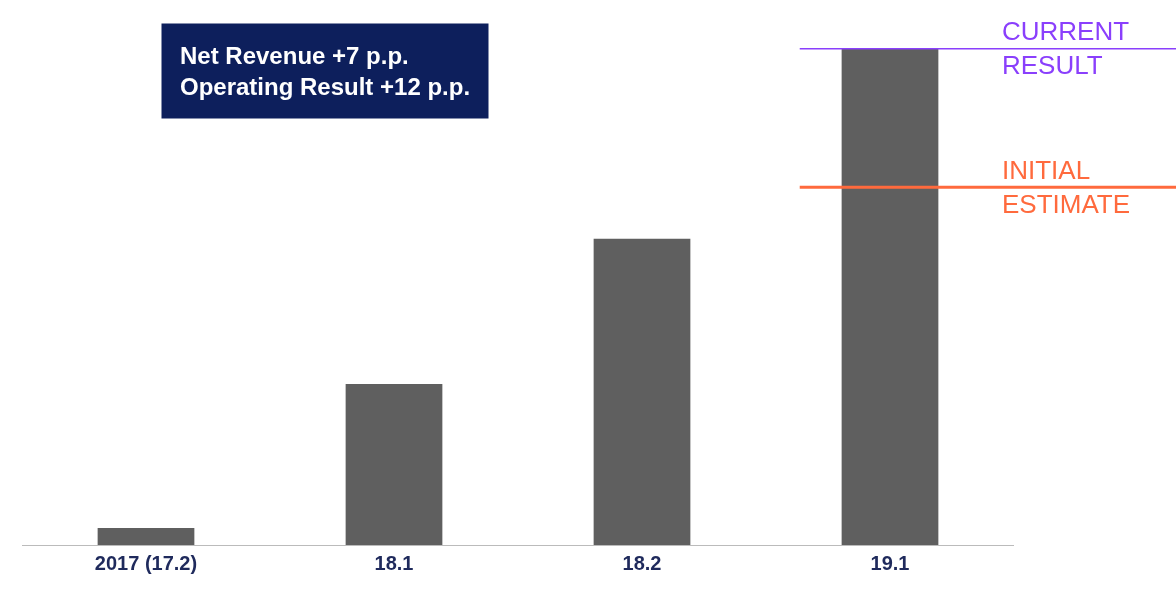 The height and width of the screenshot is (591, 1176). What do you see at coordinates (1066, 187) in the screenshot?
I see `ref-line-label: INITIAL ESTIMATE` at bounding box center [1066, 187].